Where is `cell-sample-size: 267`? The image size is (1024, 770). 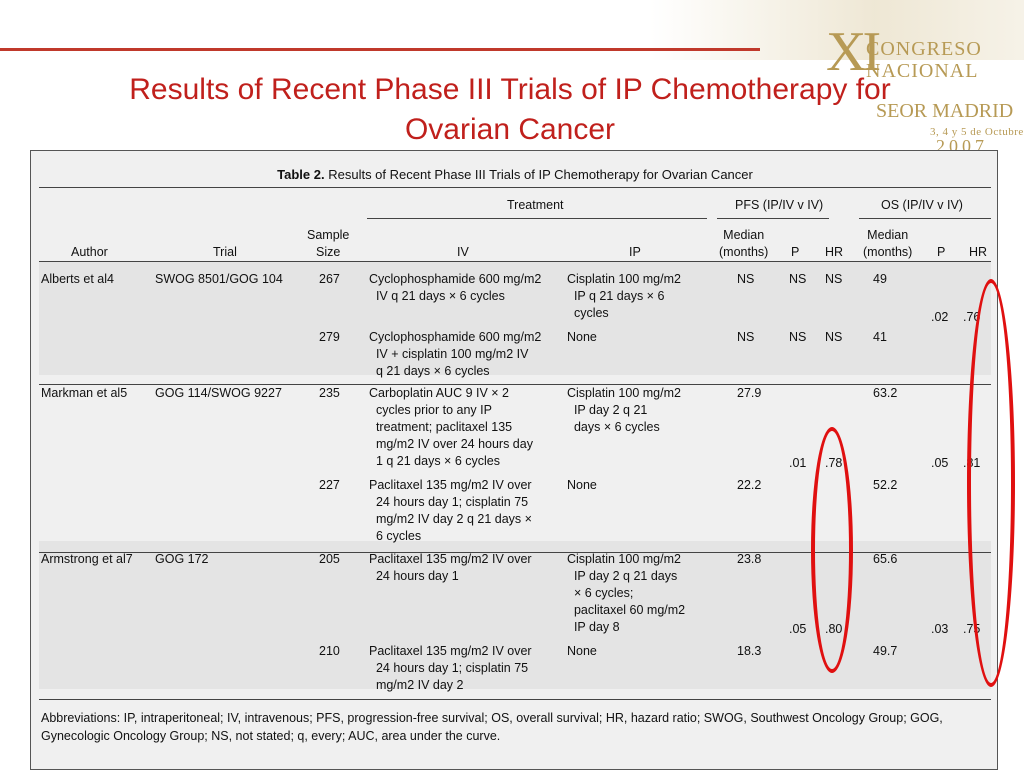 cell-sample-size: 267 is located at coordinates (329, 279).